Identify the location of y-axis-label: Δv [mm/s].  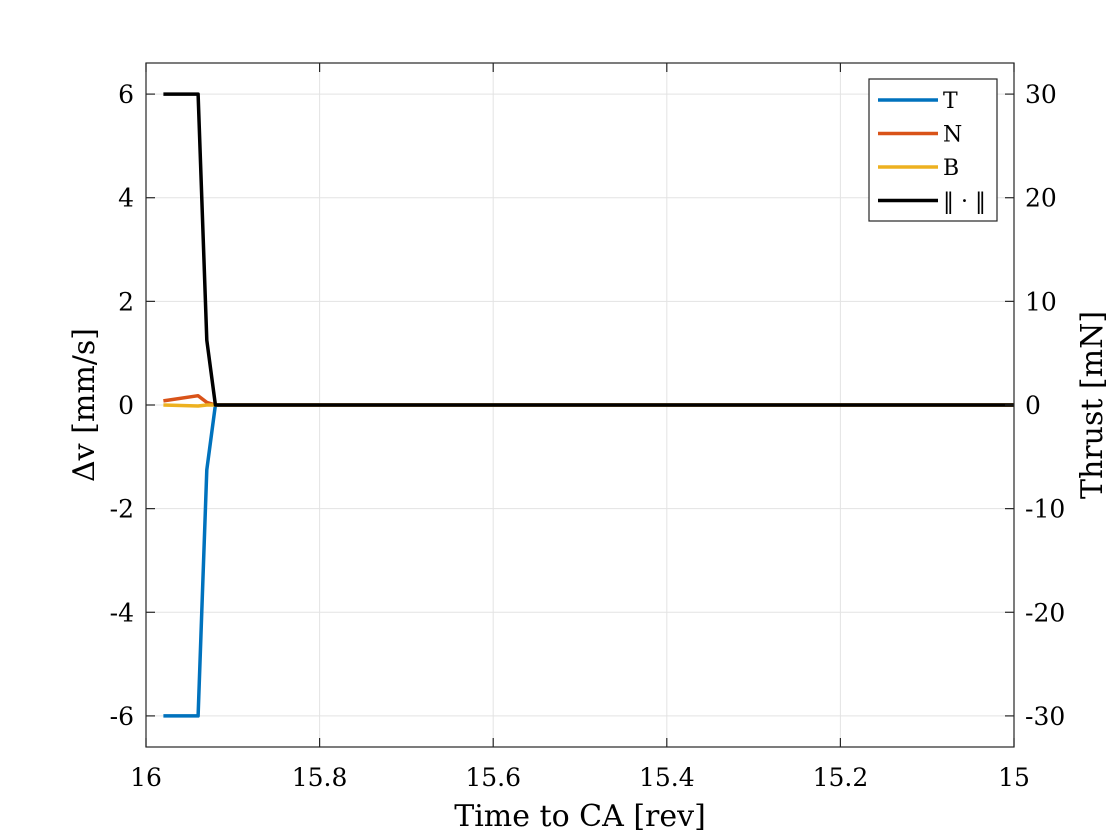
(84, 405).